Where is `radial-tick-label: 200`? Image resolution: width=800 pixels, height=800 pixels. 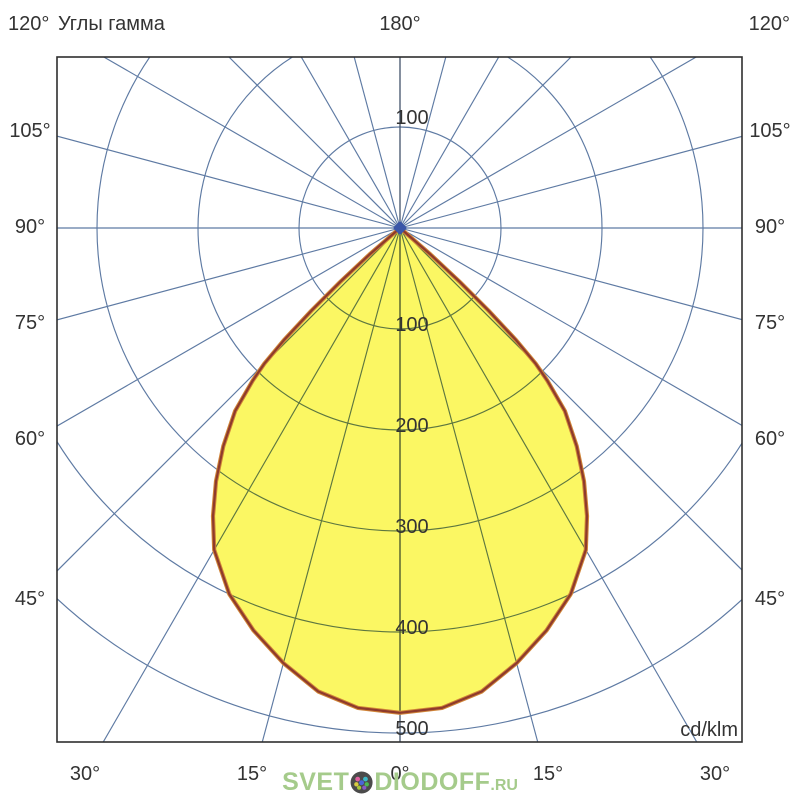
radial-tick-label: 200 is located at coordinates (411, 426).